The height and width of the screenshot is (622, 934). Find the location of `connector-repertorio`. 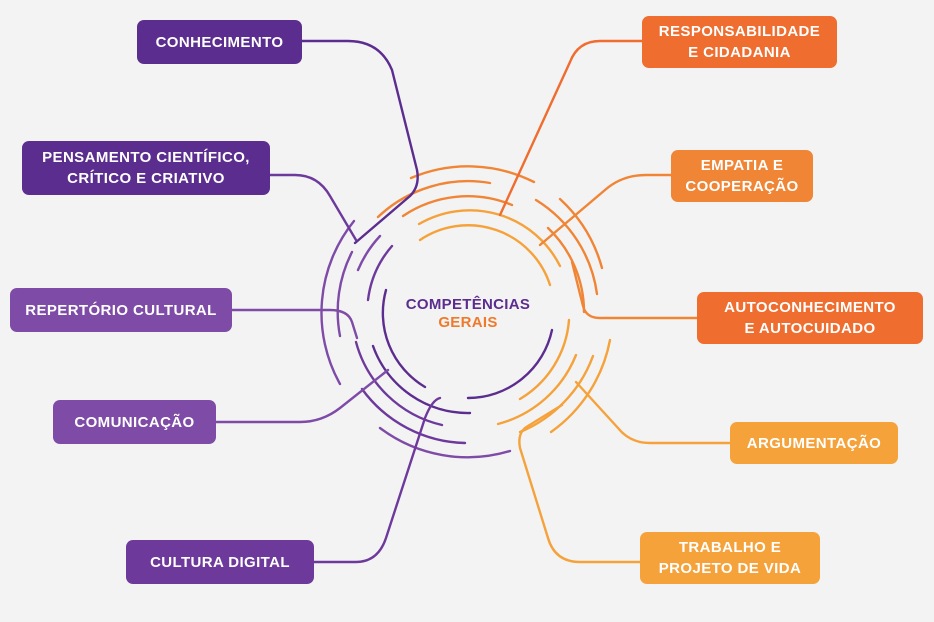

connector-repertorio is located at coordinates (294, 324).